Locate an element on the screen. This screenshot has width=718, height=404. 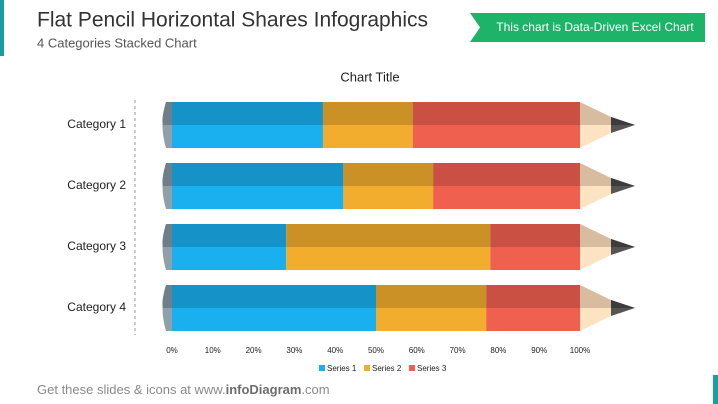
x-tick-label: 70% is located at coordinates (458, 350).